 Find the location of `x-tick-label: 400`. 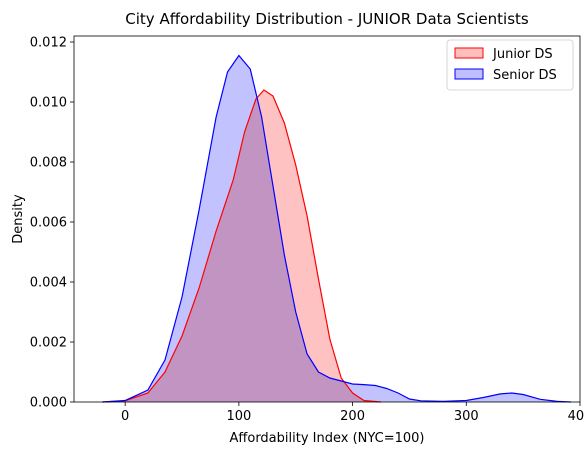

x-tick-label: 400 is located at coordinates (576, 416).